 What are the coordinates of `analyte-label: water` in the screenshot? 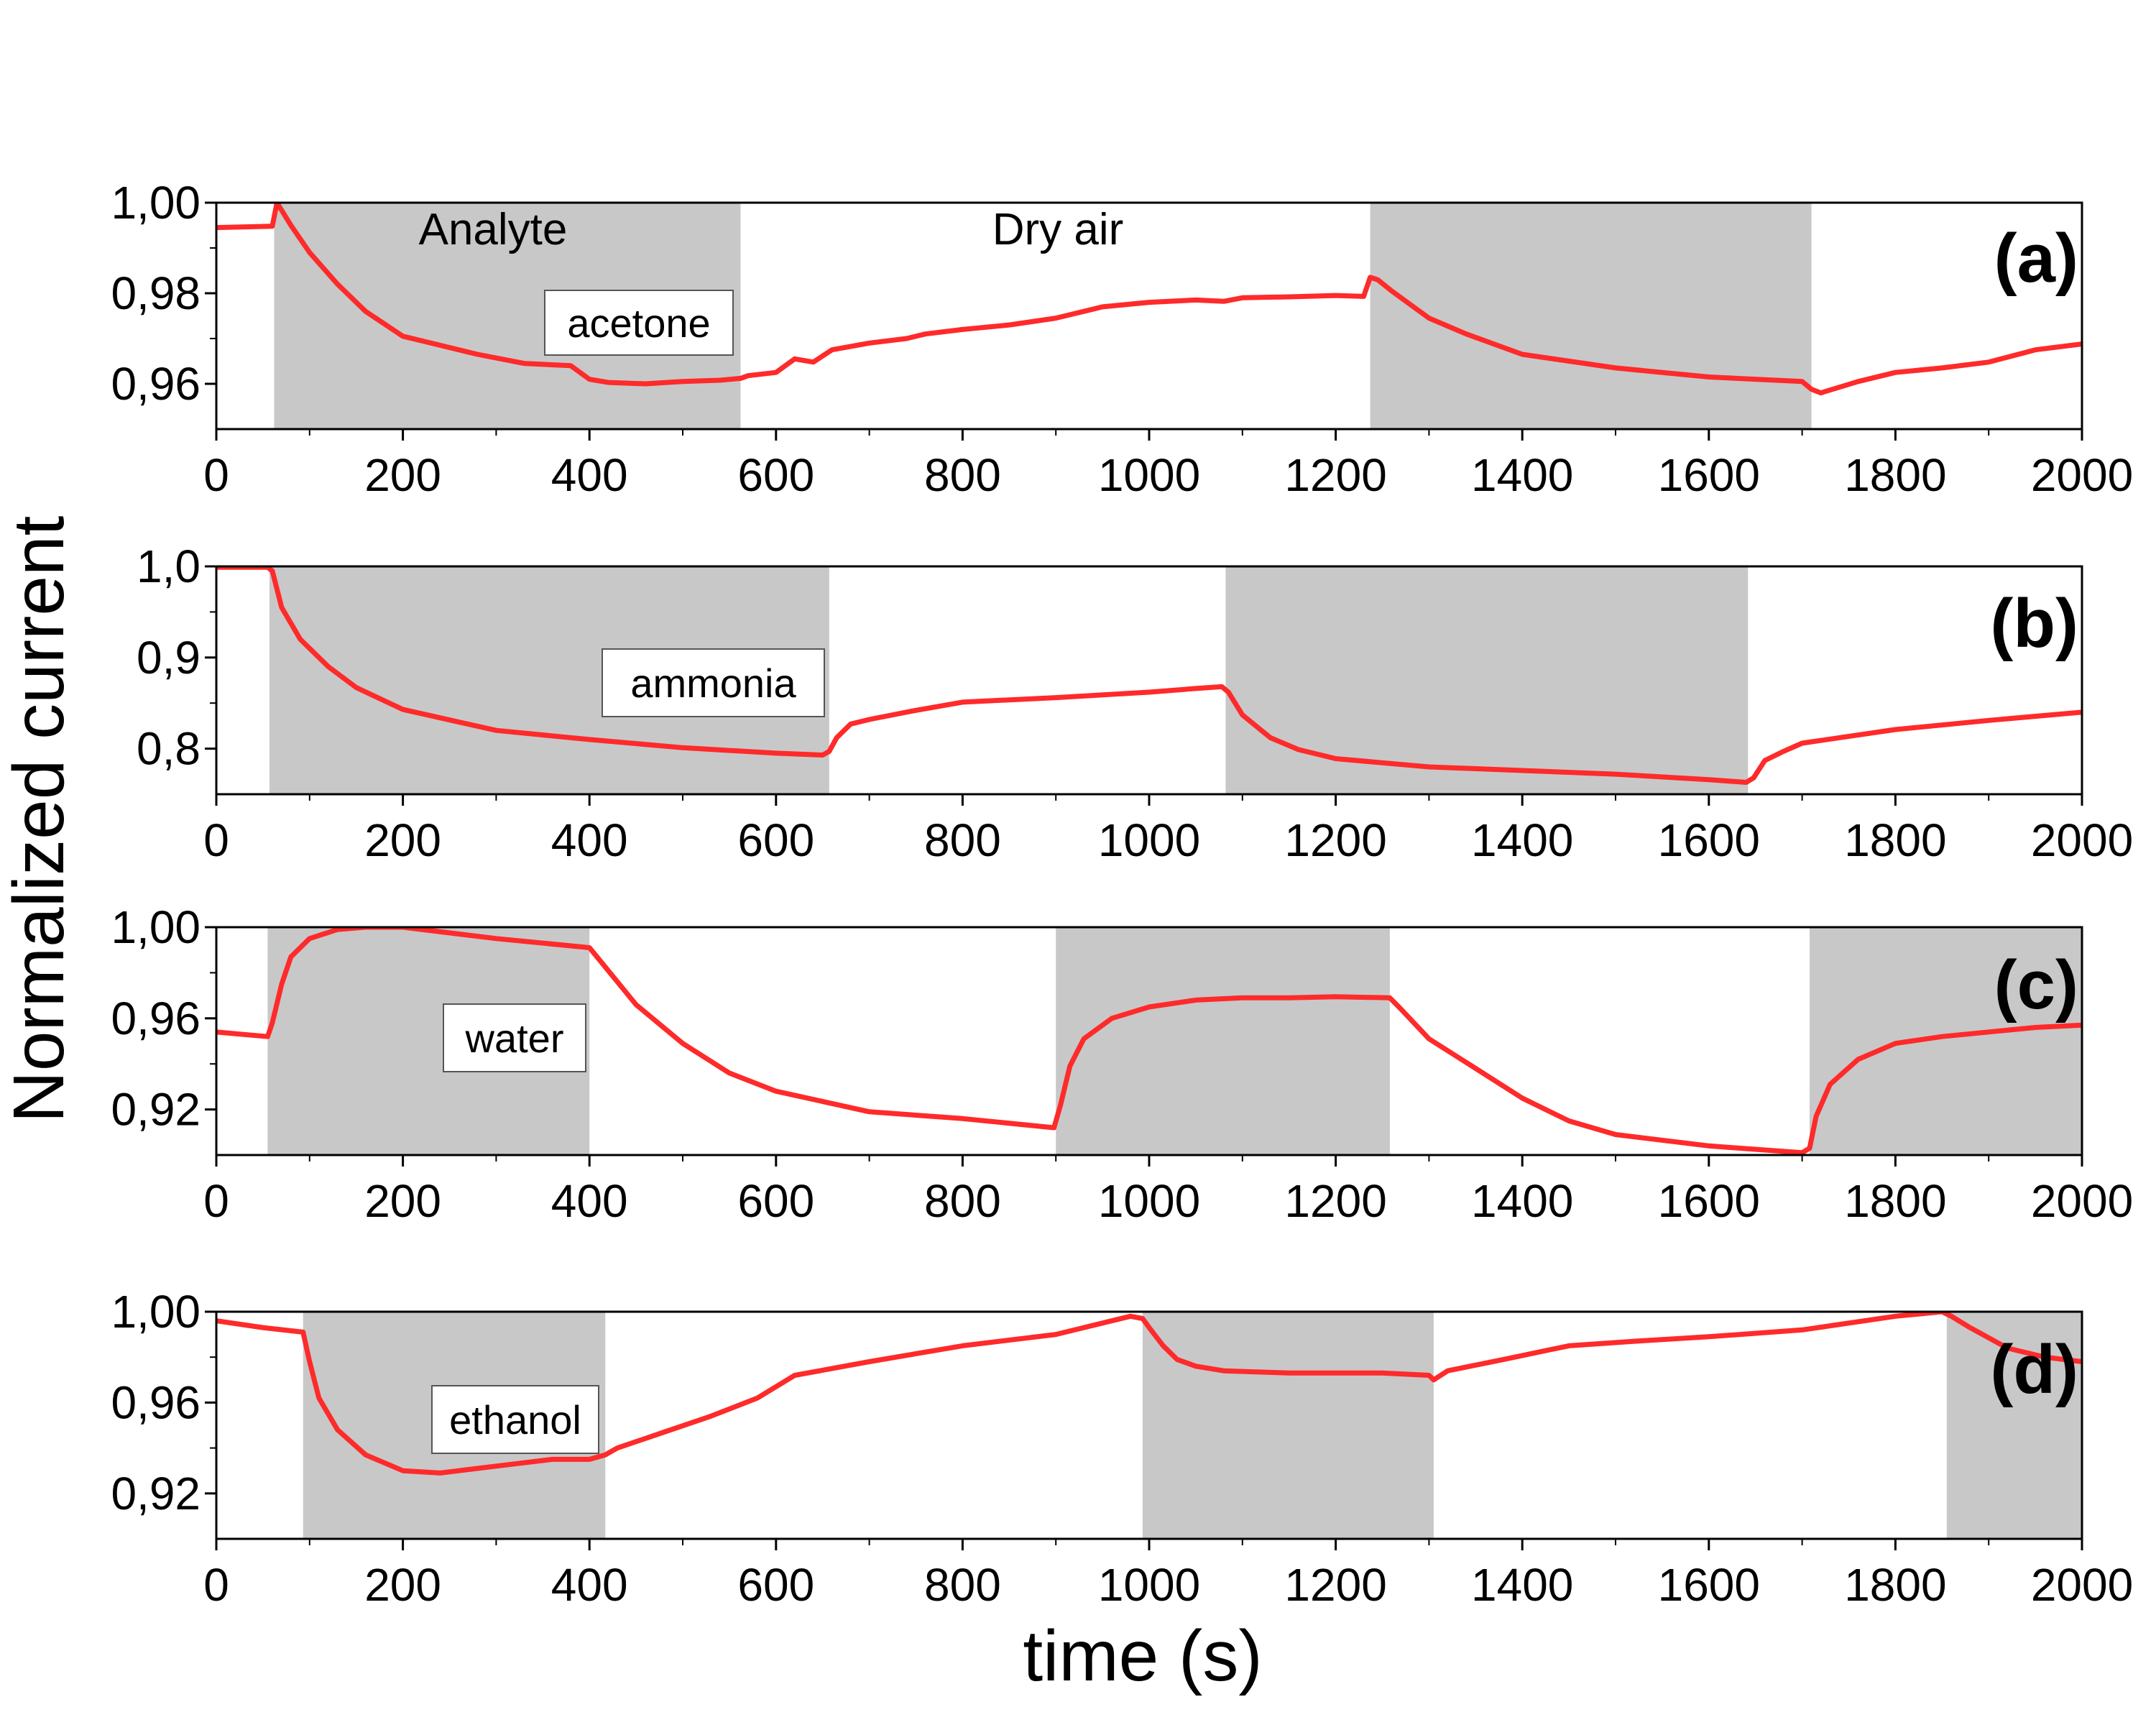 It's located at (515, 1038).